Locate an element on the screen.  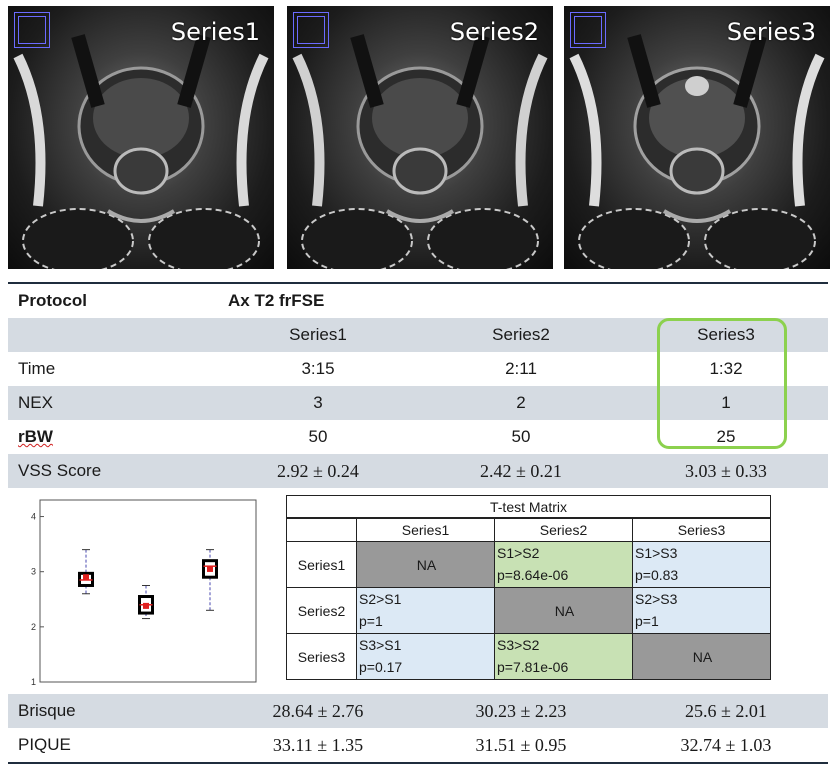
plot-frame is located at coordinates (148, 591).